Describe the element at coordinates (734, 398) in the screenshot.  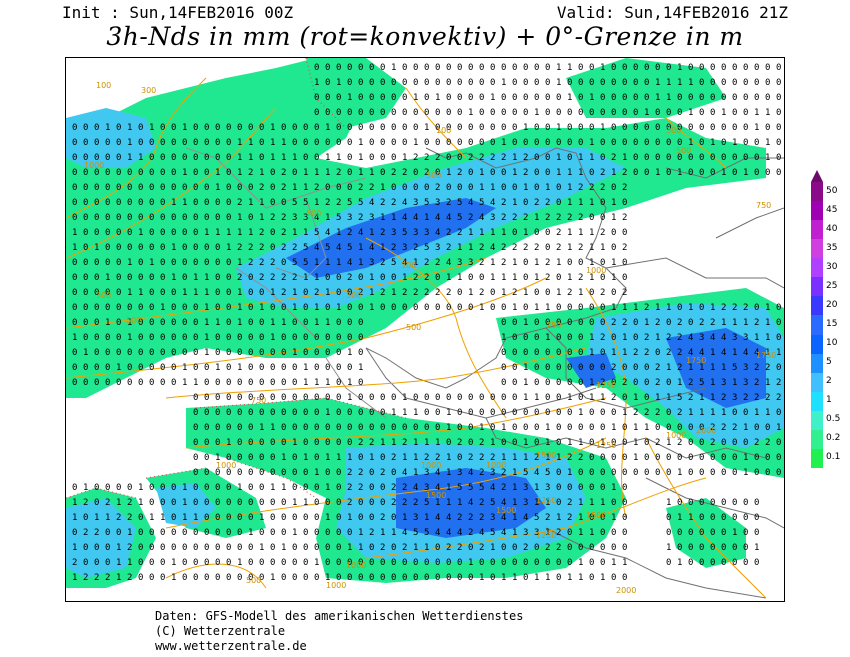
I see `grid-value: 3` at that location.